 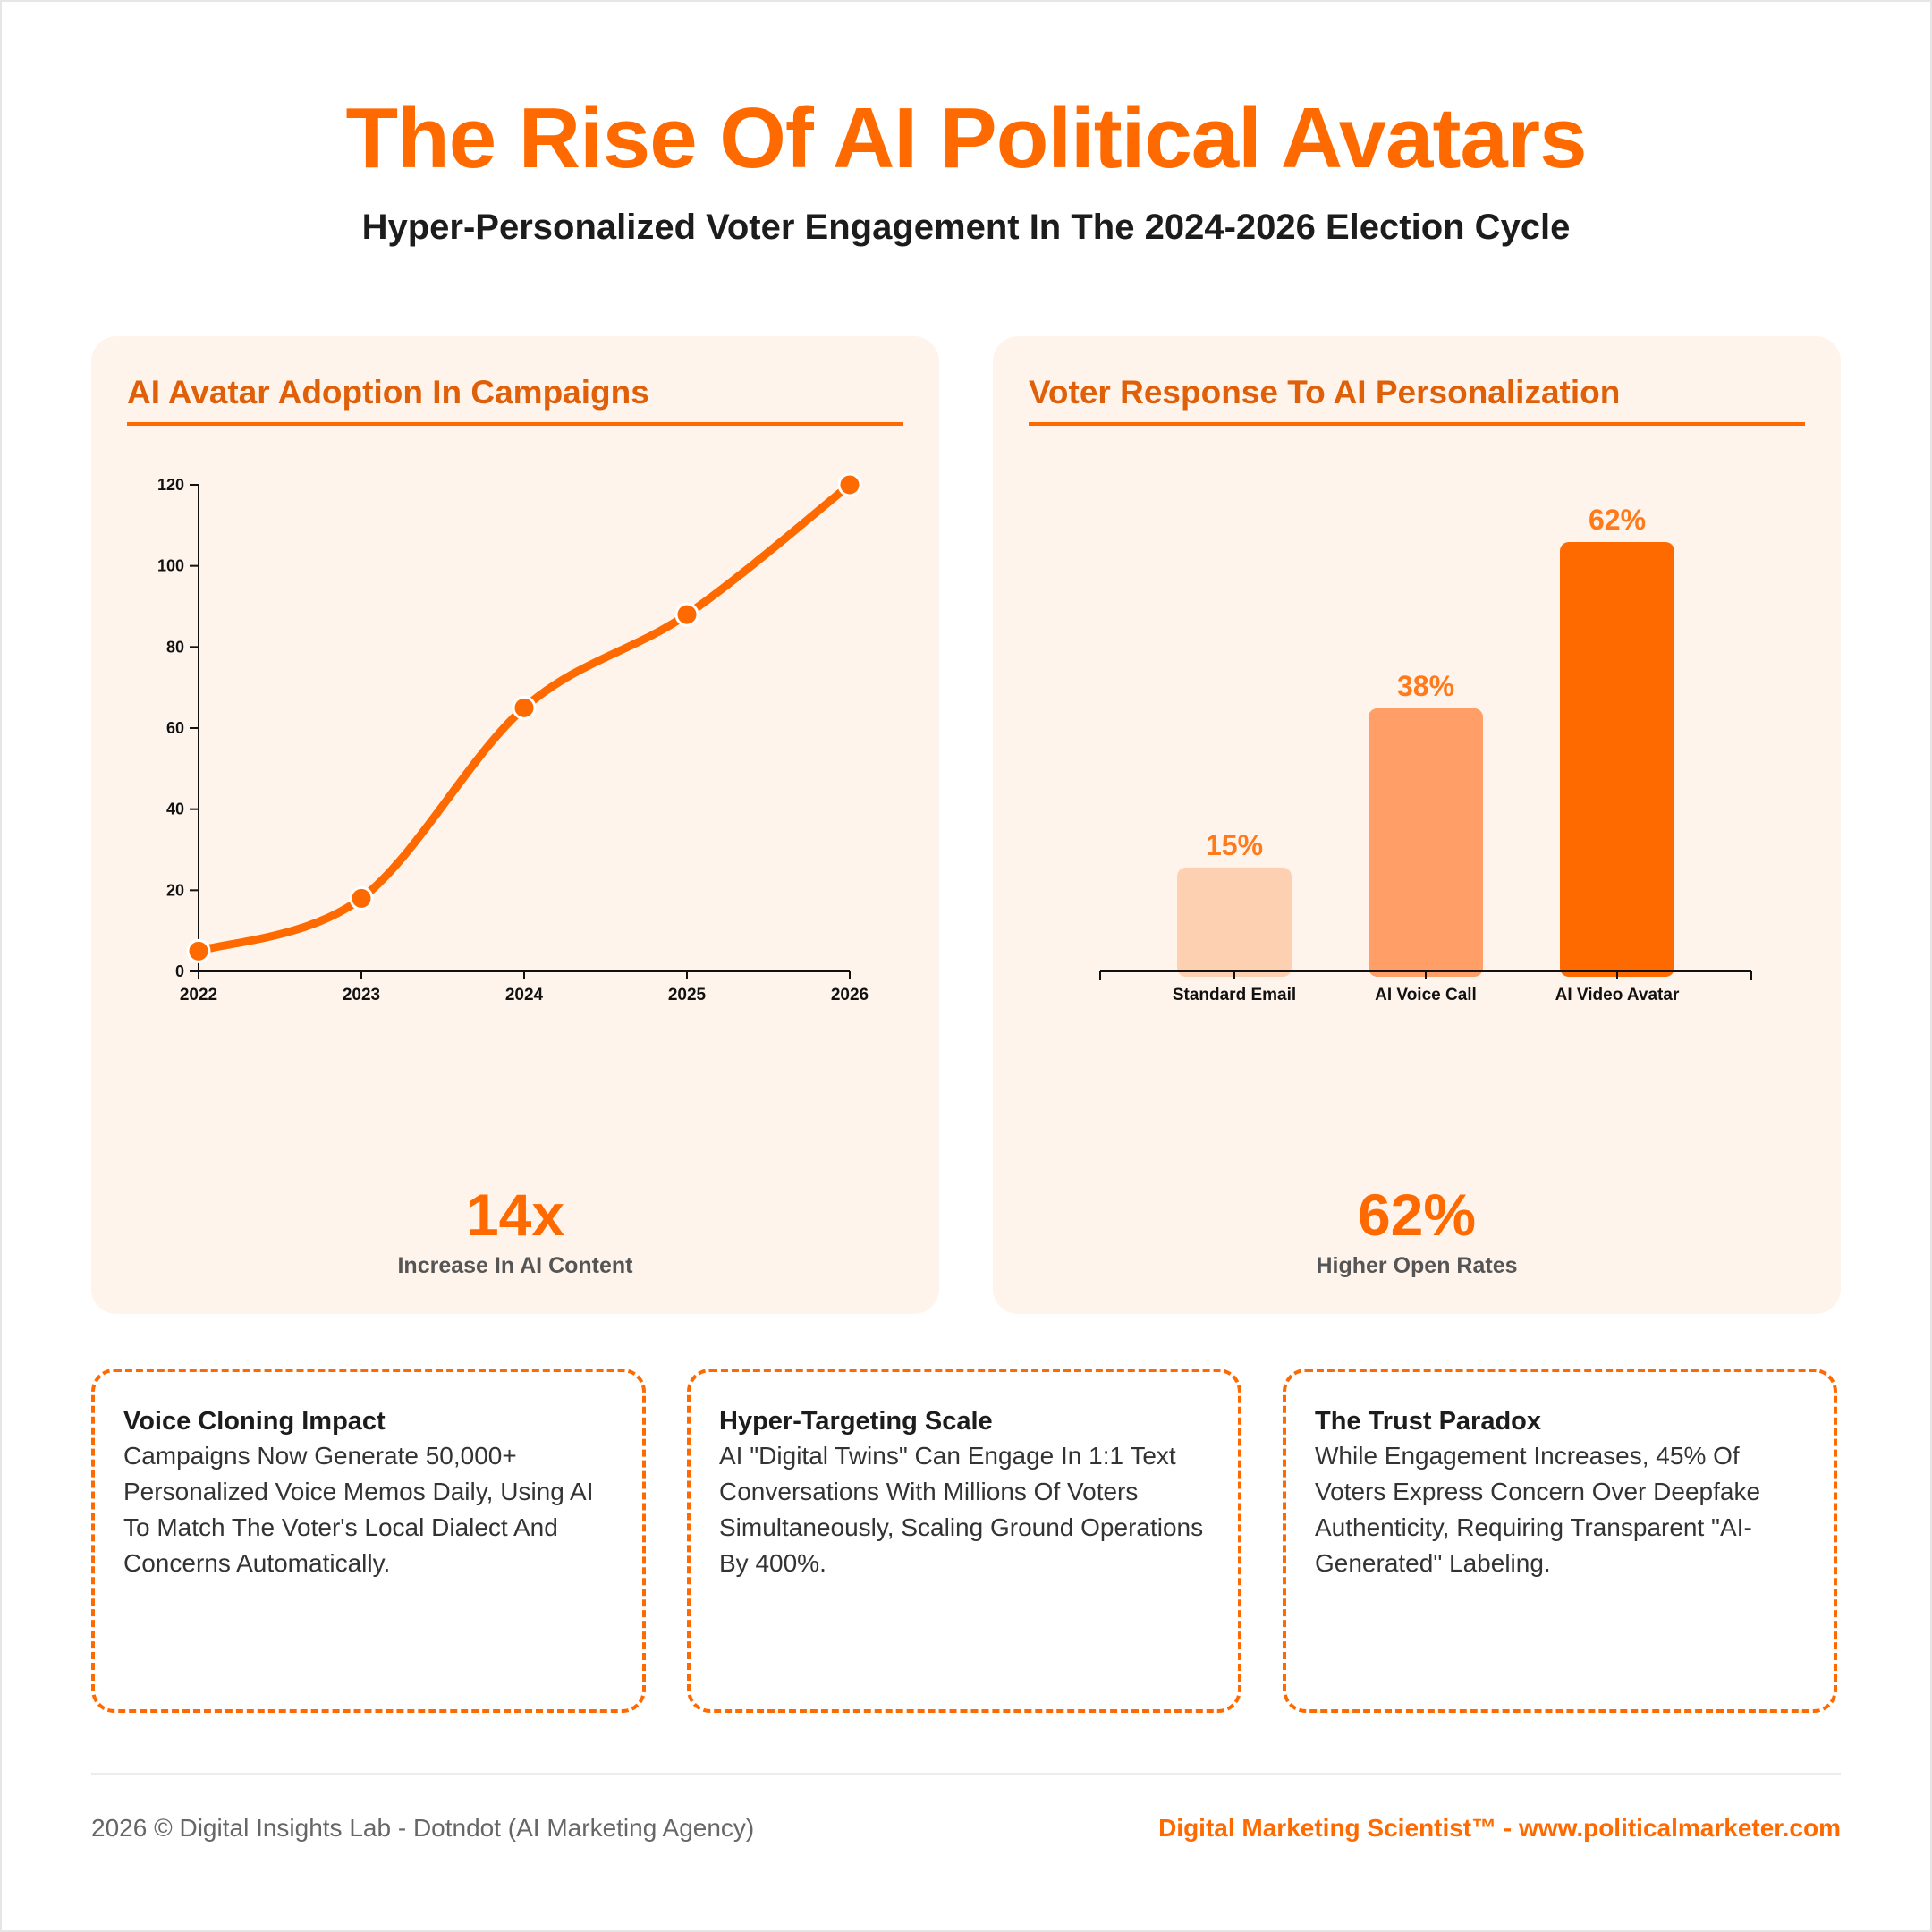 I want to click on x-tick-label: AI Voice Call, so click(x=1426, y=995).